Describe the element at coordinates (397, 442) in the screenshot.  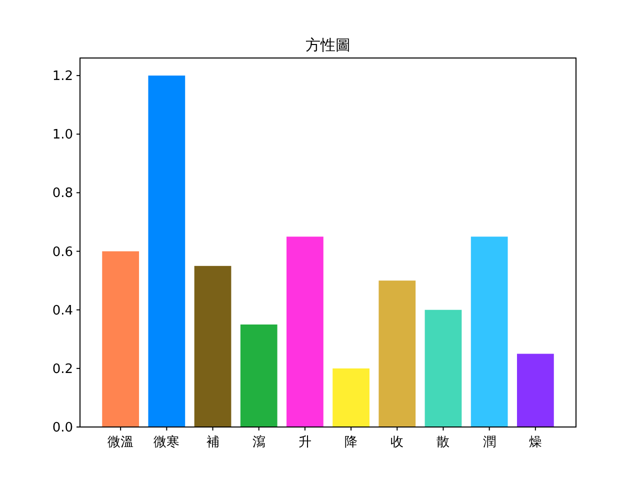
I see `x-tick-label: 收` at that location.